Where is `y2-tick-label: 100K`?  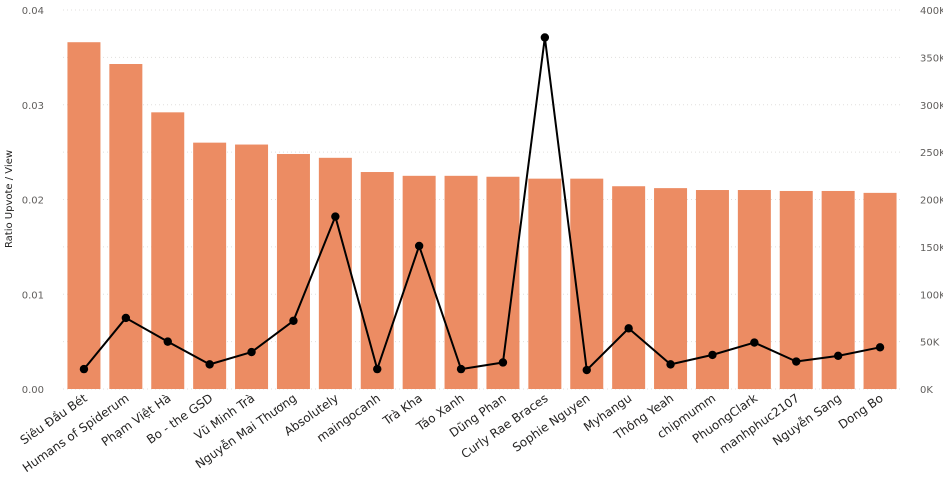
y2-tick-label: 100K is located at coordinates (931, 295).